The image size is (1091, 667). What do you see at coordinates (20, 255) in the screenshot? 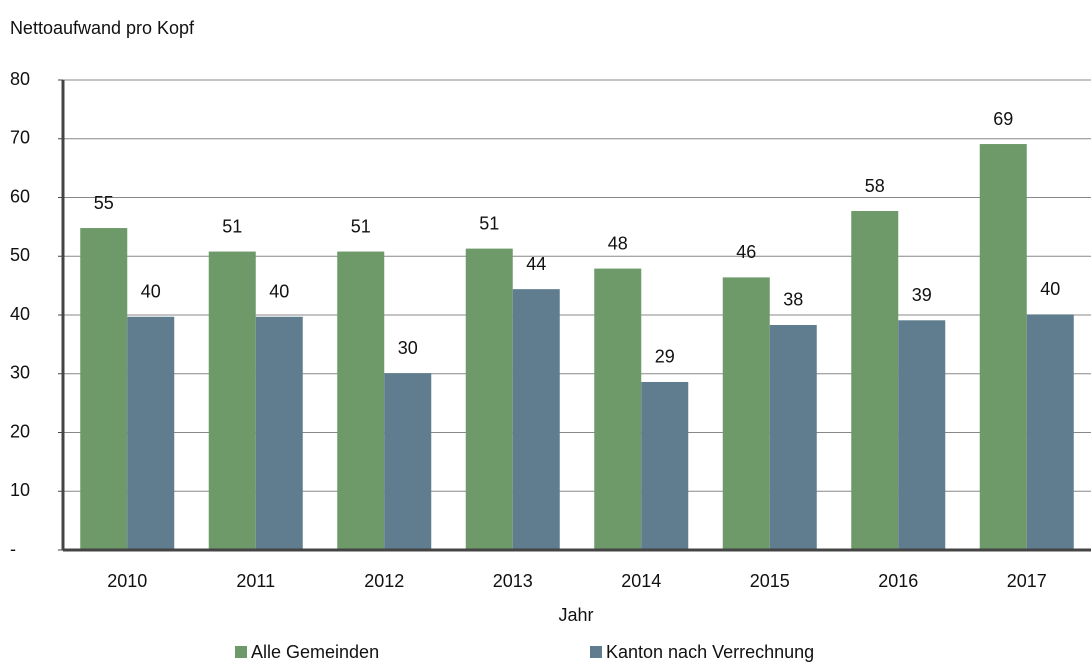
I see `y-tick-label: 50` at bounding box center [20, 255].